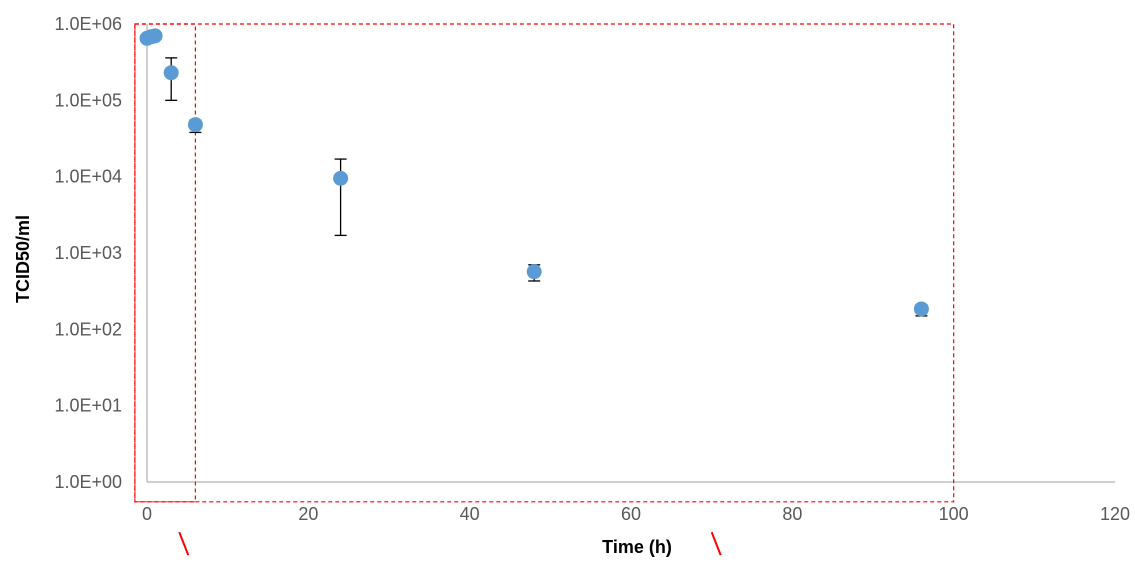  Describe the element at coordinates (954, 514) in the screenshot. I see `x-tick-label: 100` at that location.